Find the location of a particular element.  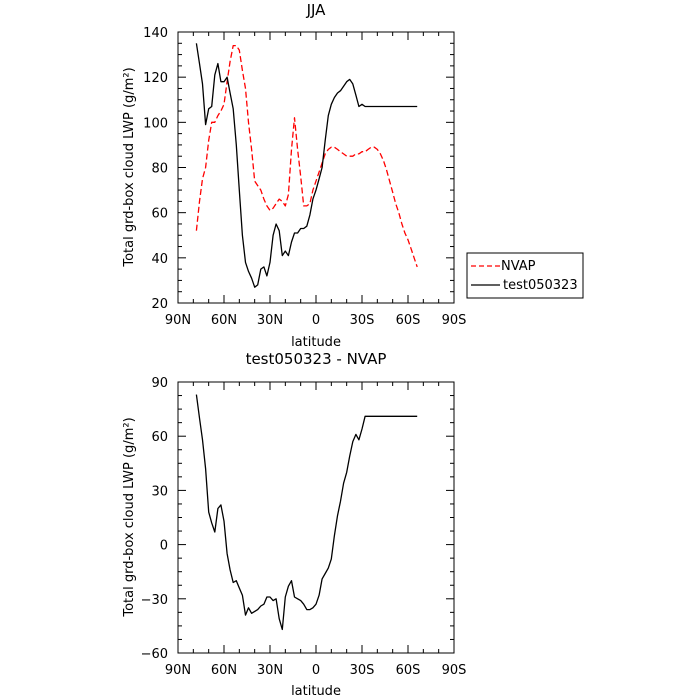

panel-top-xtick-label: 0 is located at coordinates (316, 320).